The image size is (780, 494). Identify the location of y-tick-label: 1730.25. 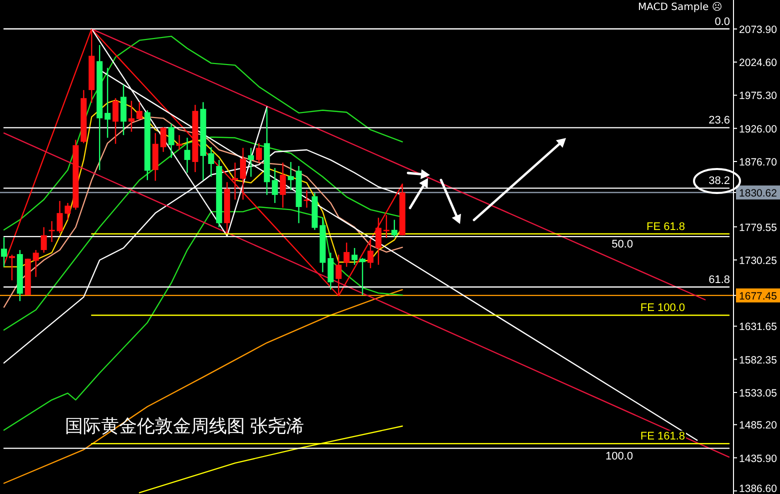
(758, 260).